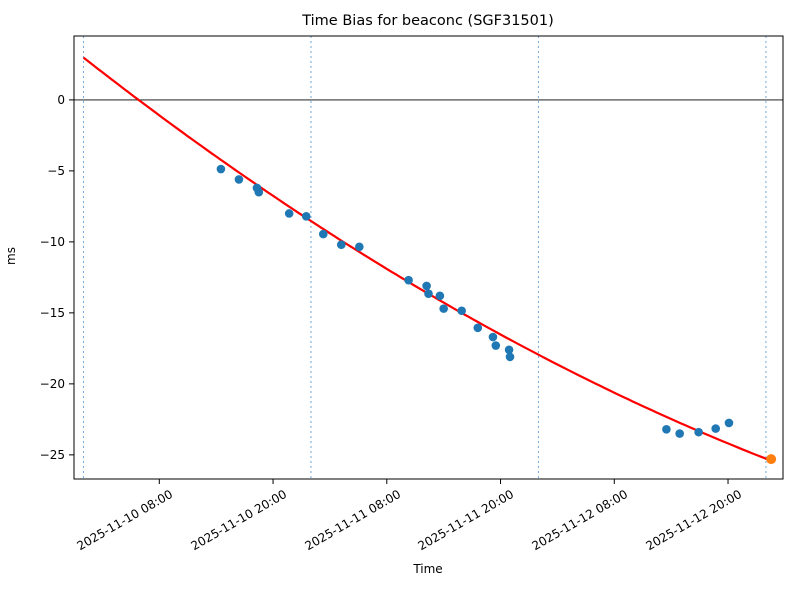  What do you see at coordinates (56, 170) in the screenshot?
I see `y-tick-label-1: −5` at bounding box center [56, 170].